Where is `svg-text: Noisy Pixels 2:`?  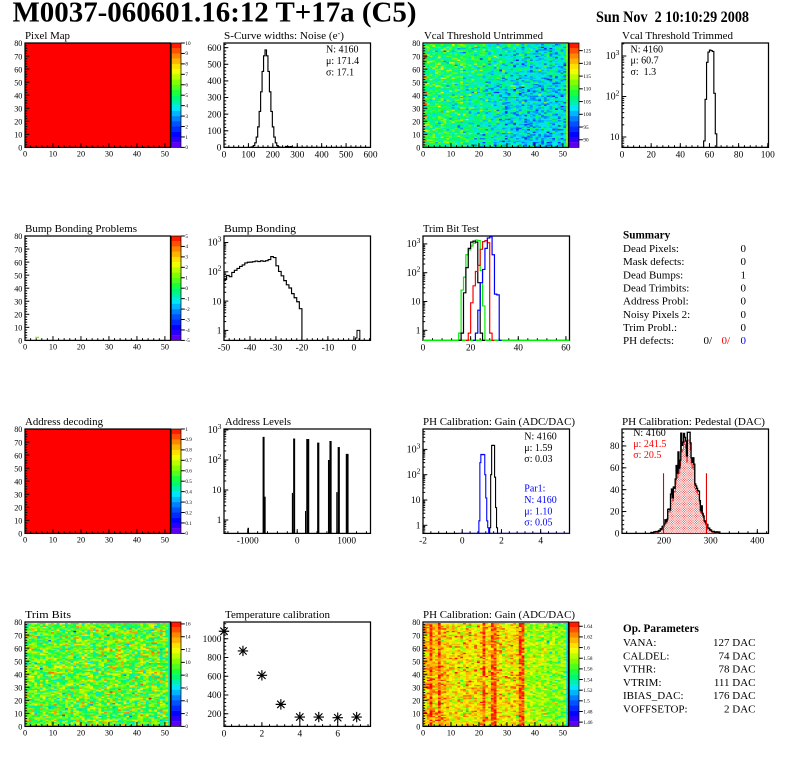 svg-text: Noisy Pixels 2: is located at coordinates (656, 315).